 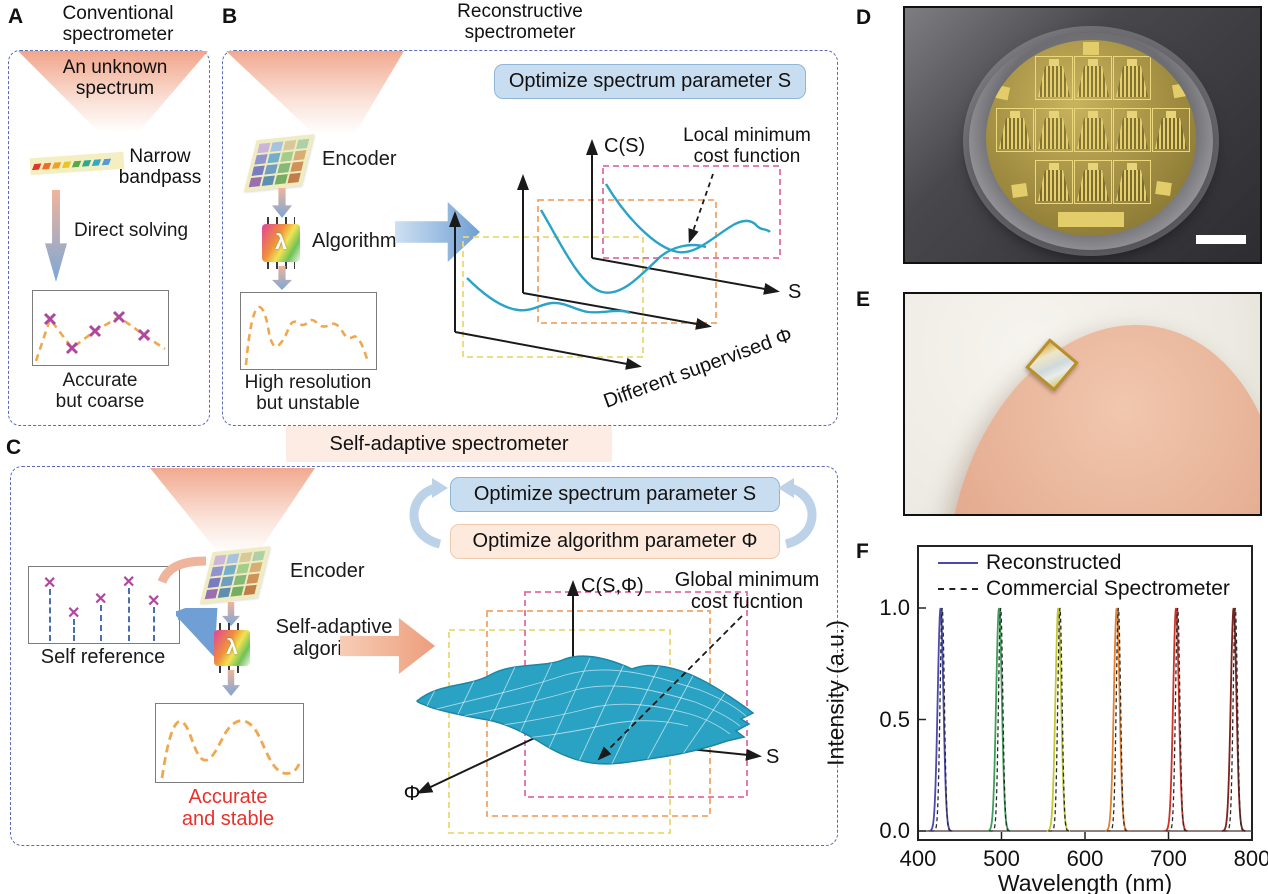 What do you see at coordinates (1085, 858) in the screenshot?
I see `x-tick-label: 600` at bounding box center [1085, 858].